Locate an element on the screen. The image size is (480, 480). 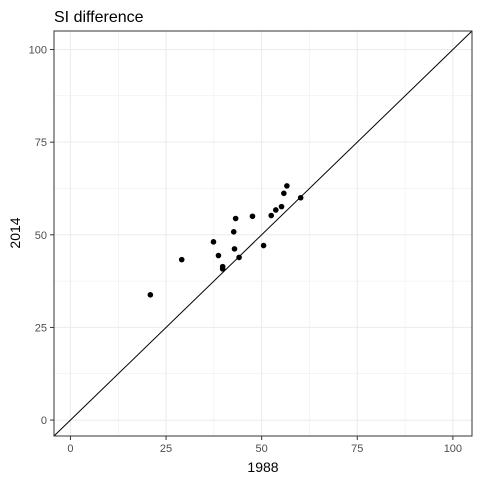
y-tick-label: 0 is located at coordinates (44, 421).